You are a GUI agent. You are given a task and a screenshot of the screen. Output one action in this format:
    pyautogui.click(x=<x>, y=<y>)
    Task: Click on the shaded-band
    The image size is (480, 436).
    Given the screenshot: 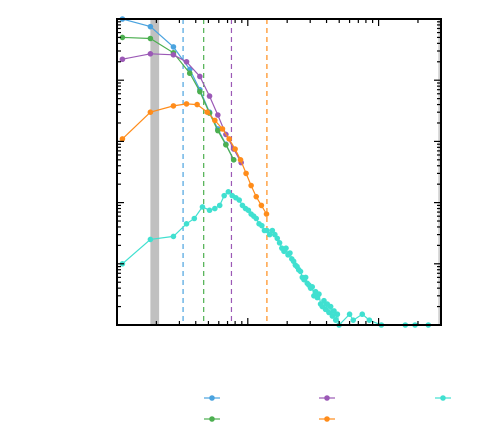 What is the action you would take?
    pyautogui.click(x=155, y=172)
    